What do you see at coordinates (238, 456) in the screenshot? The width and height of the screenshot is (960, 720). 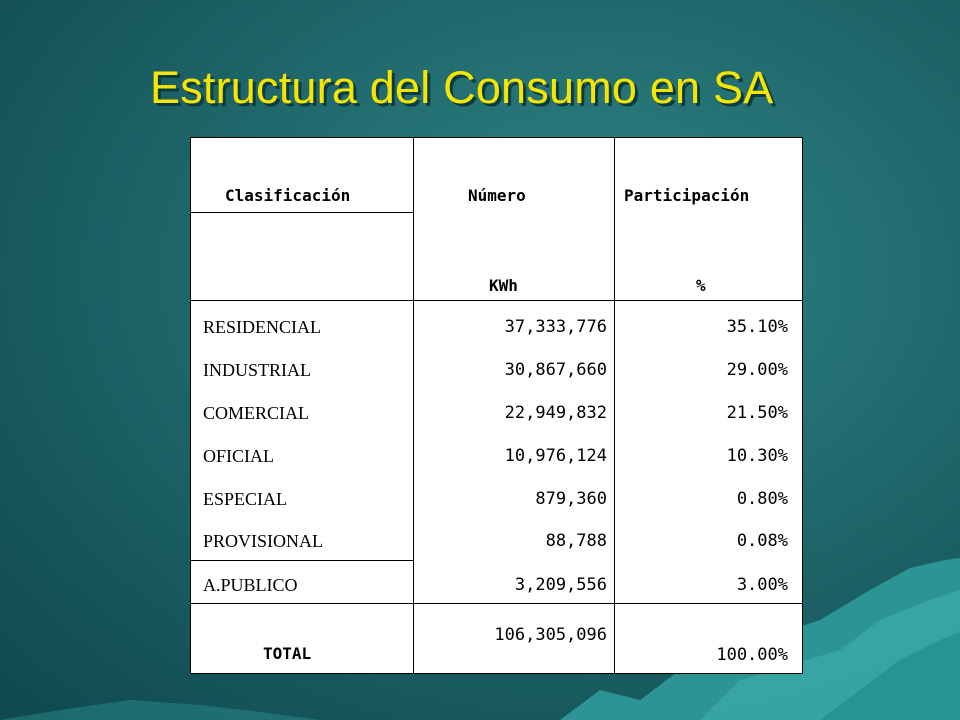 I see `row-label: OFICIAL` at bounding box center [238, 456].